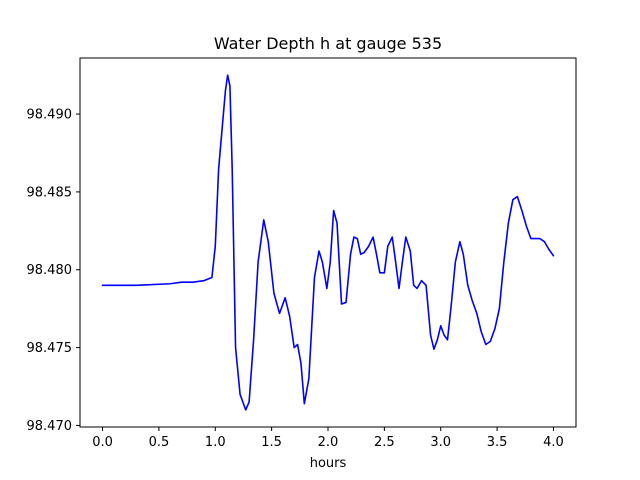 This screenshot has width=640, height=480. I want to click on y-axis-ticks: 98.470 98.475 98.480 98.485 98.490, so click(53, 271).